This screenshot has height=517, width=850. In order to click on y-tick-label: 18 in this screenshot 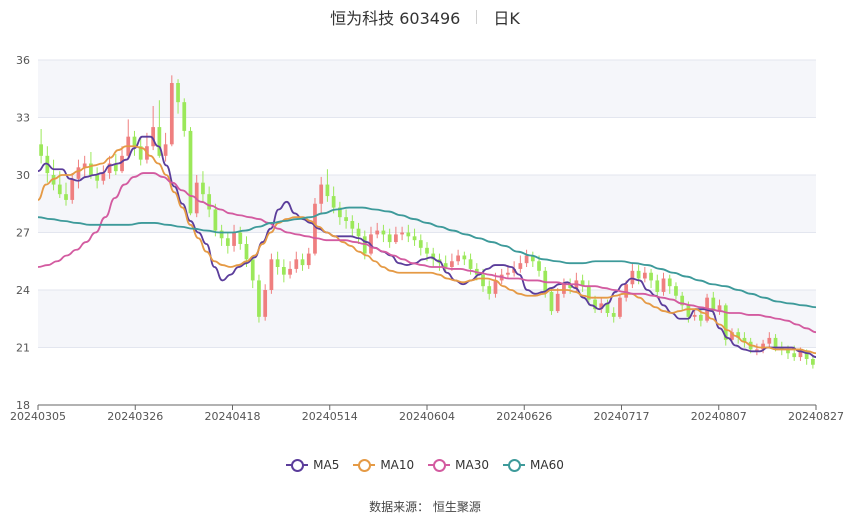, I will do `click(23, 405)`.